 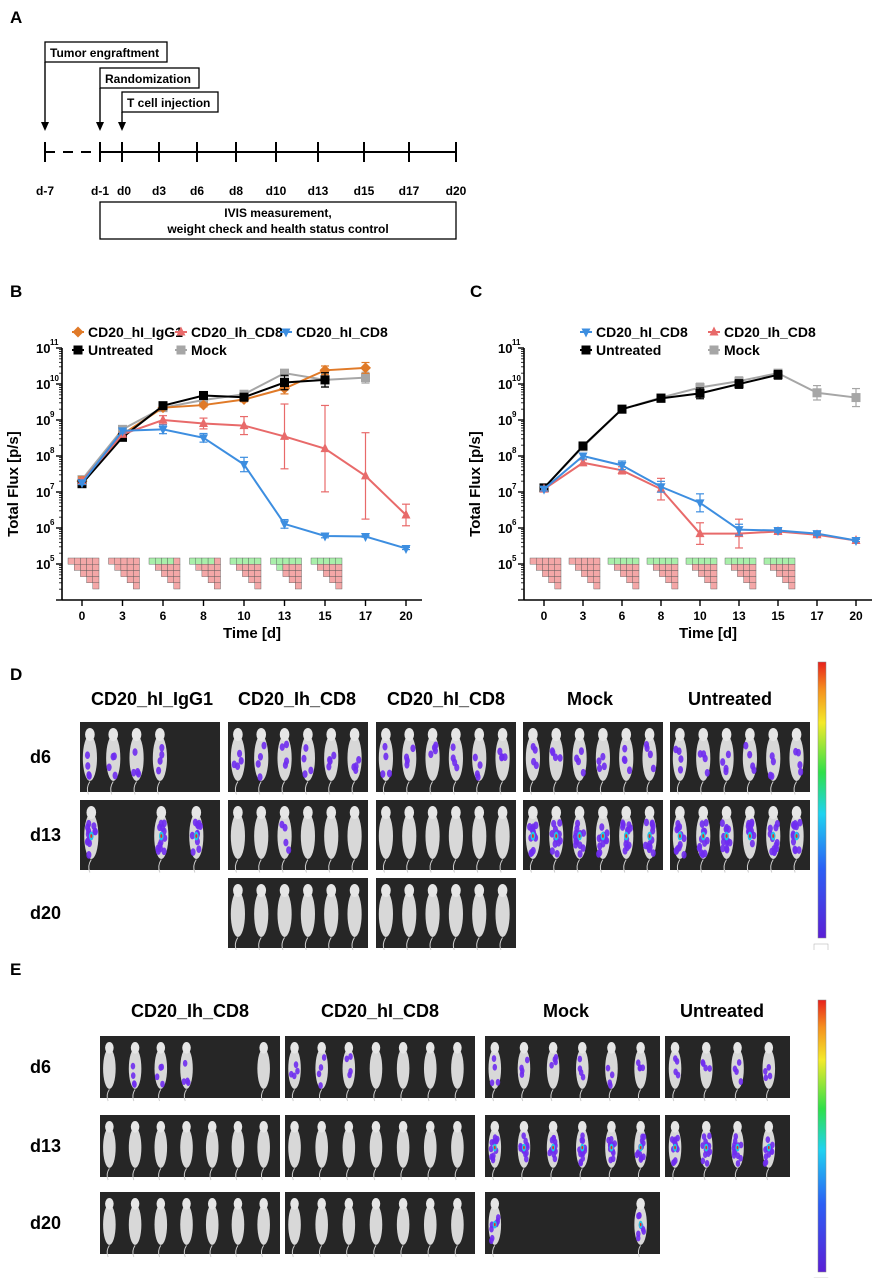 What do you see at coordinates (675, 1147) in the screenshot?
I see `signal-hotspot` at bounding box center [675, 1147].